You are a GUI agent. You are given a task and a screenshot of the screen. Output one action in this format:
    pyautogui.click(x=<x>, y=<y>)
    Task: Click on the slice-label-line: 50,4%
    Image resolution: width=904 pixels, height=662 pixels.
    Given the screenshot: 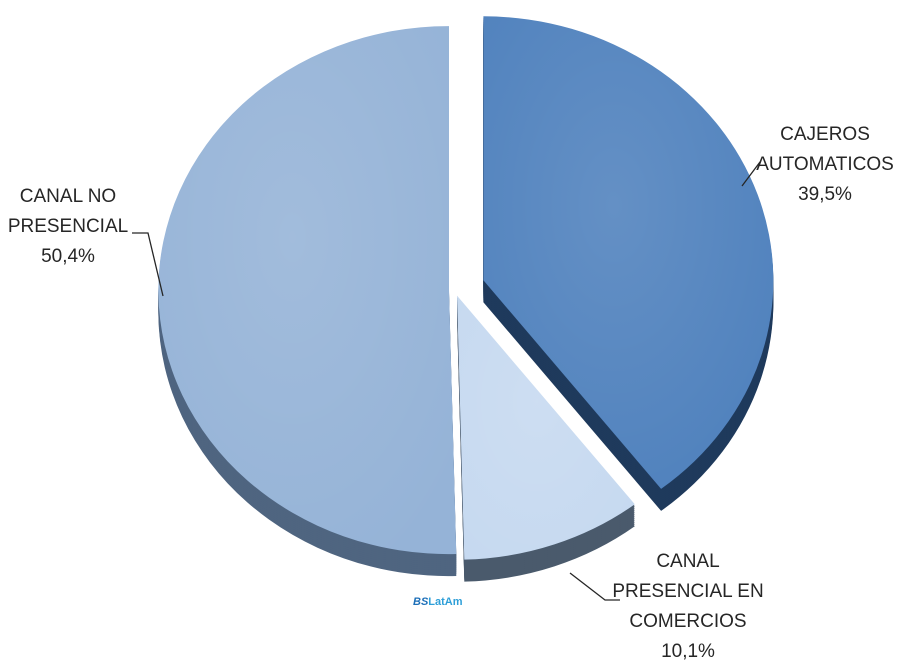 What is the action you would take?
    pyautogui.click(x=68, y=256)
    